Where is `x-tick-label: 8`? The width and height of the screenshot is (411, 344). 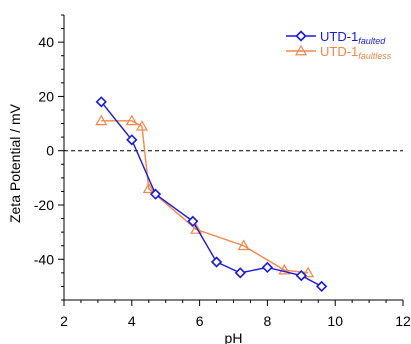
x-tick-label: 8 is located at coordinates (268, 321).